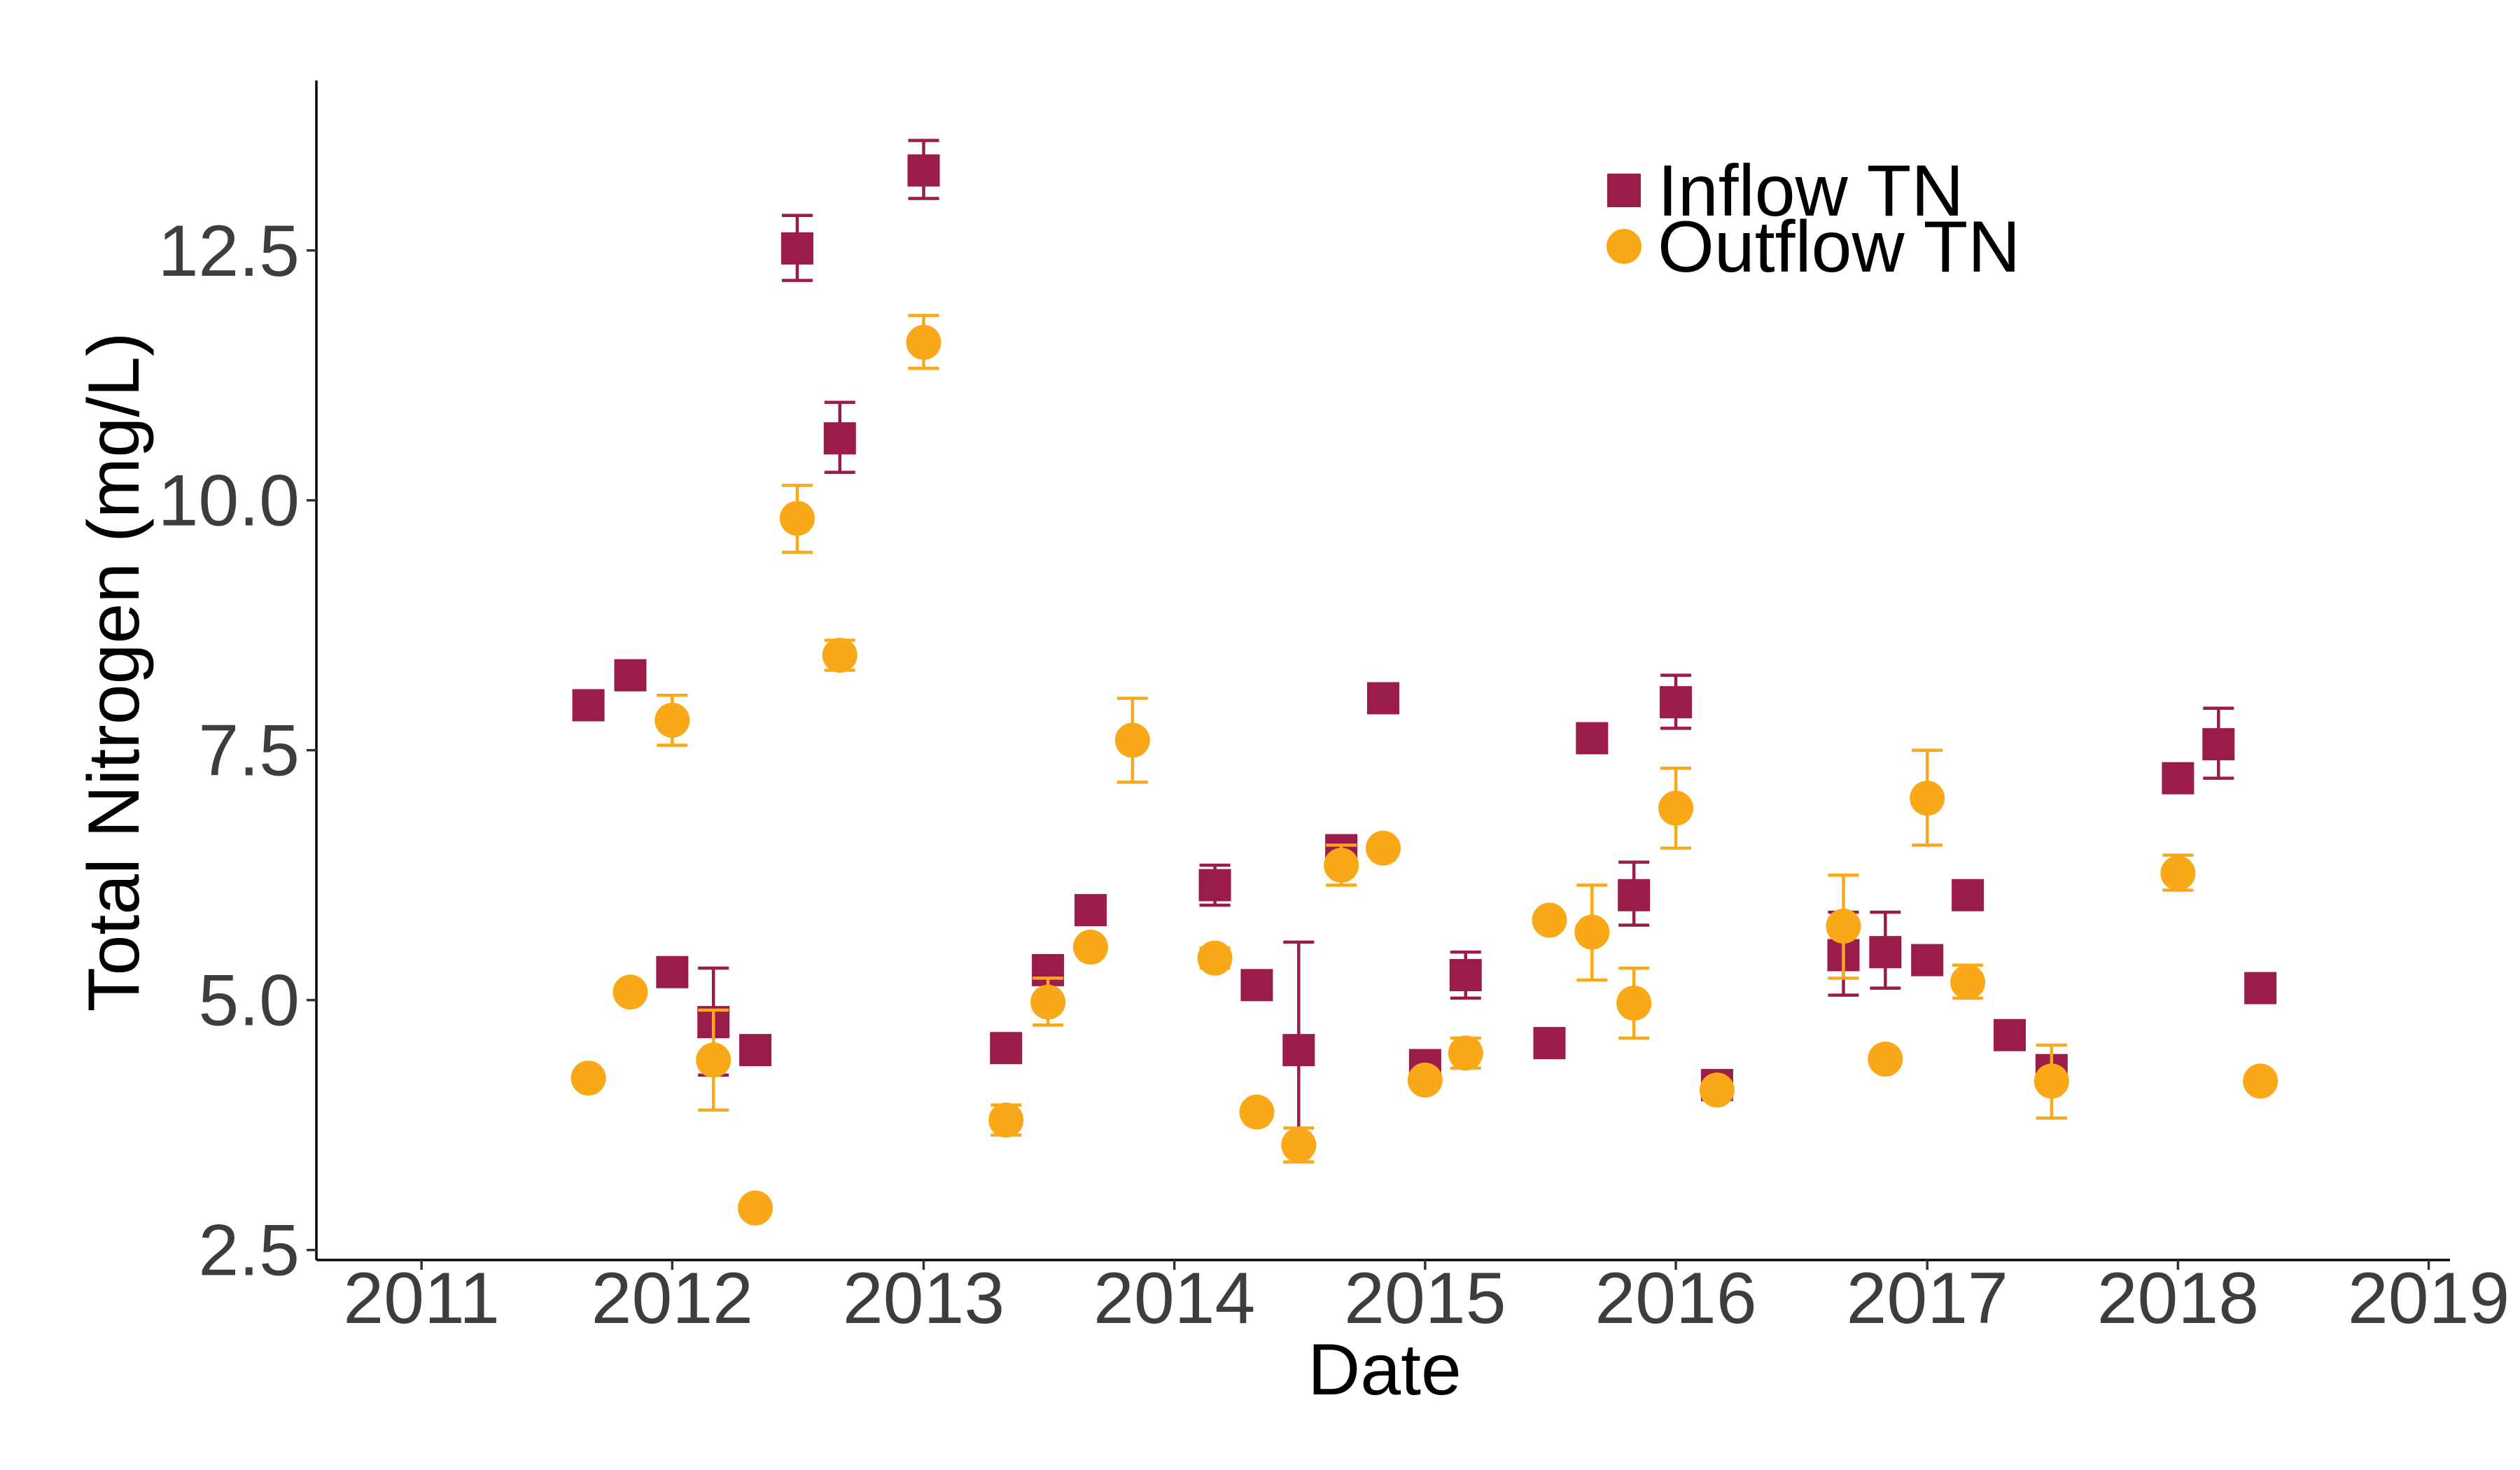 The width and height of the screenshot is (2520, 1470). Describe the element at coordinates (421, 1298) in the screenshot. I see `x-tick-label: 2011` at that location.